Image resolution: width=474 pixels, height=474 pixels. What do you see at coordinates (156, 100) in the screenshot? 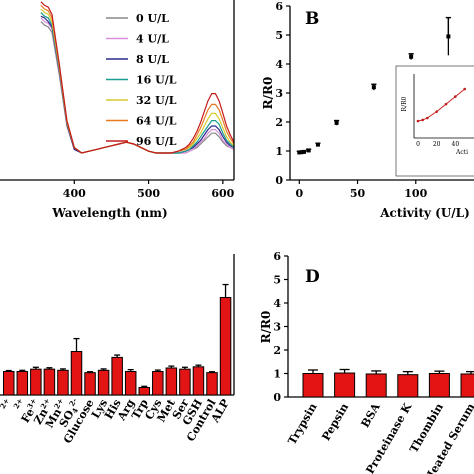
I see `legend-entry-4: 32 U/L` at bounding box center [156, 100].